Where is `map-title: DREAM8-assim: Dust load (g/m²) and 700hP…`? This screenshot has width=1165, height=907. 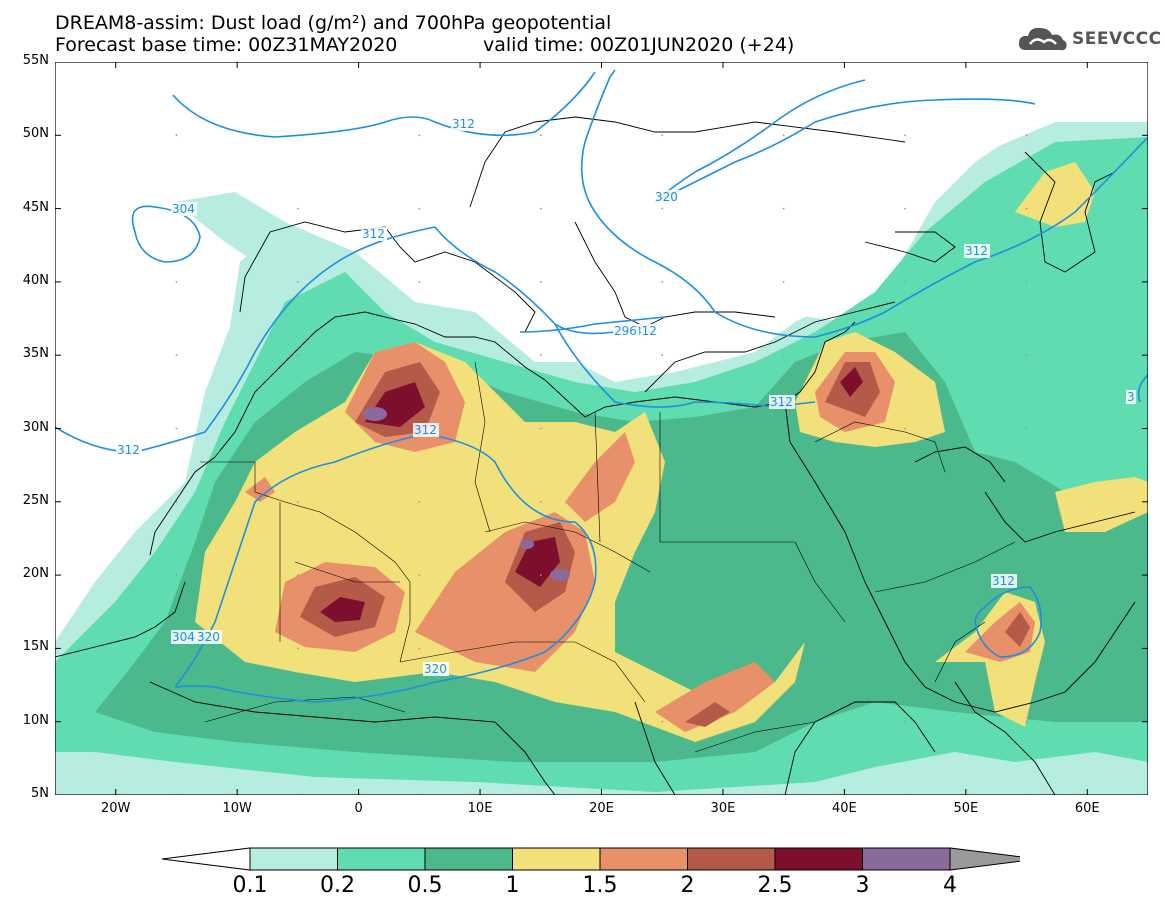 map-title: DREAM8-assim: Dust load (g/m²) and 700hP… is located at coordinates (333, 23).